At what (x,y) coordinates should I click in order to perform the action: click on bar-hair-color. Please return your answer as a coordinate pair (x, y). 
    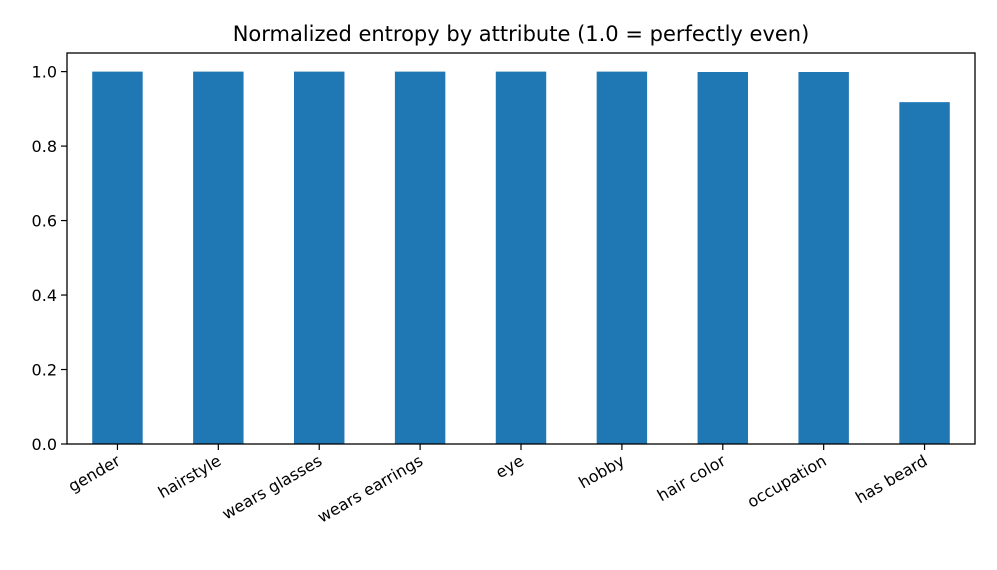
    Looking at the image, I should click on (722, 258).